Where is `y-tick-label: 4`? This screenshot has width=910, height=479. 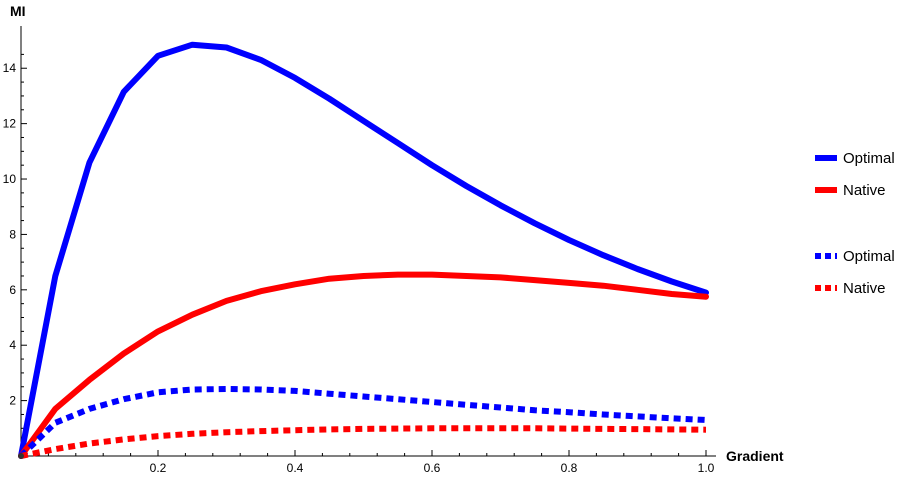
y-tick-label: 4 is located at coordinates (12, 345).